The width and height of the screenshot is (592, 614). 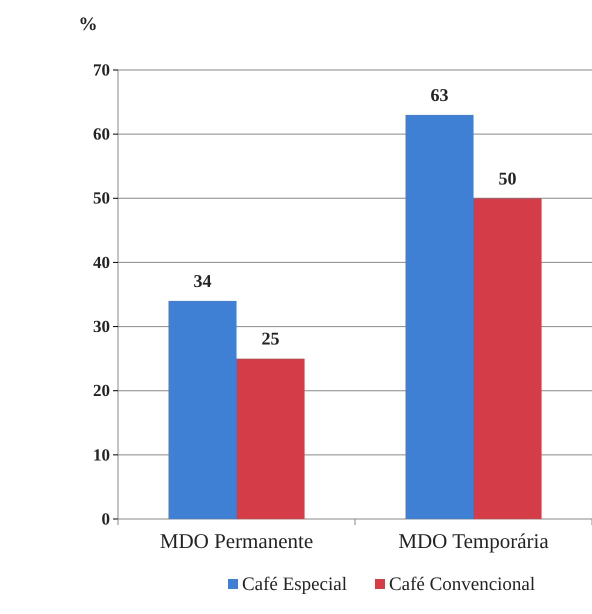 What do you see at coordinates (101, 134) in the screenshot?
I see `y-tick-label: 60` at bounding box center [101, 134].